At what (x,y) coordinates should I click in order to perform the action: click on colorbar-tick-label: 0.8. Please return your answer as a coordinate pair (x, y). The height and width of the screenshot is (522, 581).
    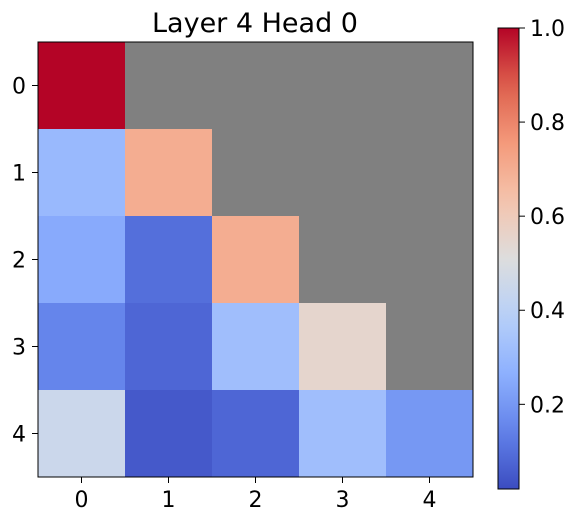
    Looking at the image, I should click on (547, 123).